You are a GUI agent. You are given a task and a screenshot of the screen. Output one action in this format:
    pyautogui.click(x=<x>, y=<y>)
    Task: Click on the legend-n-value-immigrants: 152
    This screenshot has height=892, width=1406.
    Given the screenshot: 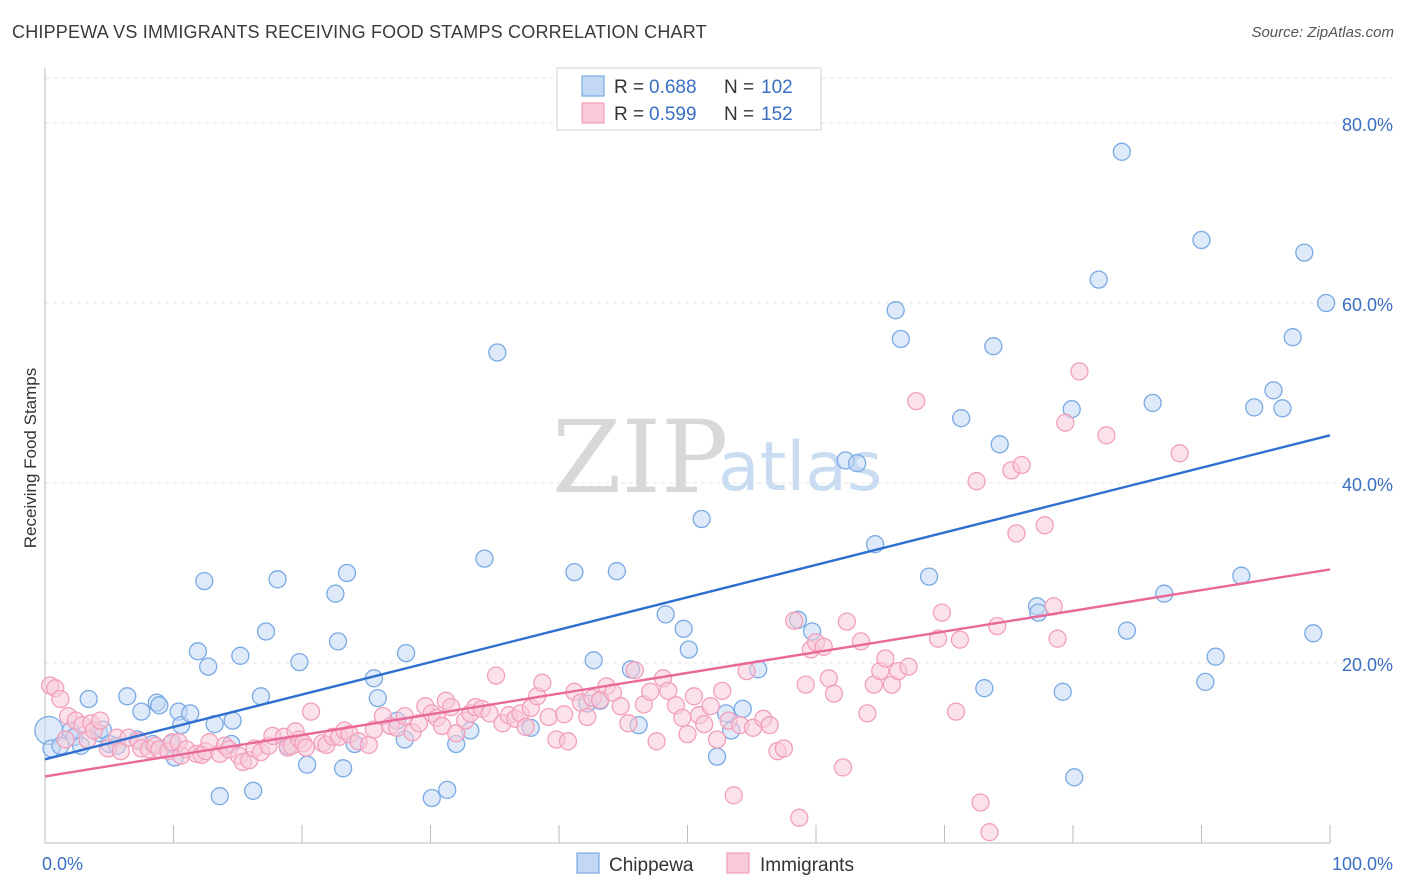 What is the action you would take?
    pyautogui.click(x=777, y=114)
    